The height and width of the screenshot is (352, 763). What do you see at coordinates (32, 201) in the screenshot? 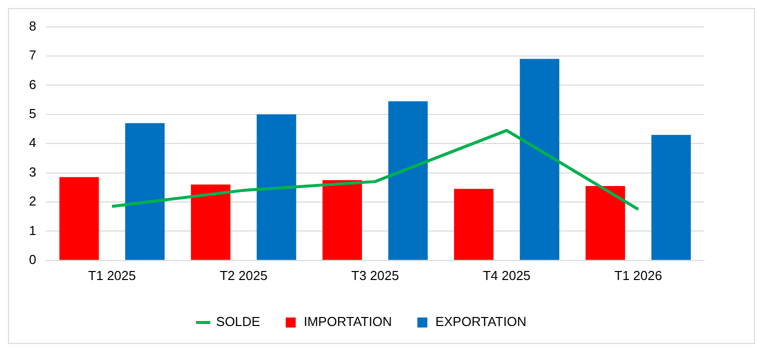
I see `y-tick-label: 2` at bounding box center [32, 201].